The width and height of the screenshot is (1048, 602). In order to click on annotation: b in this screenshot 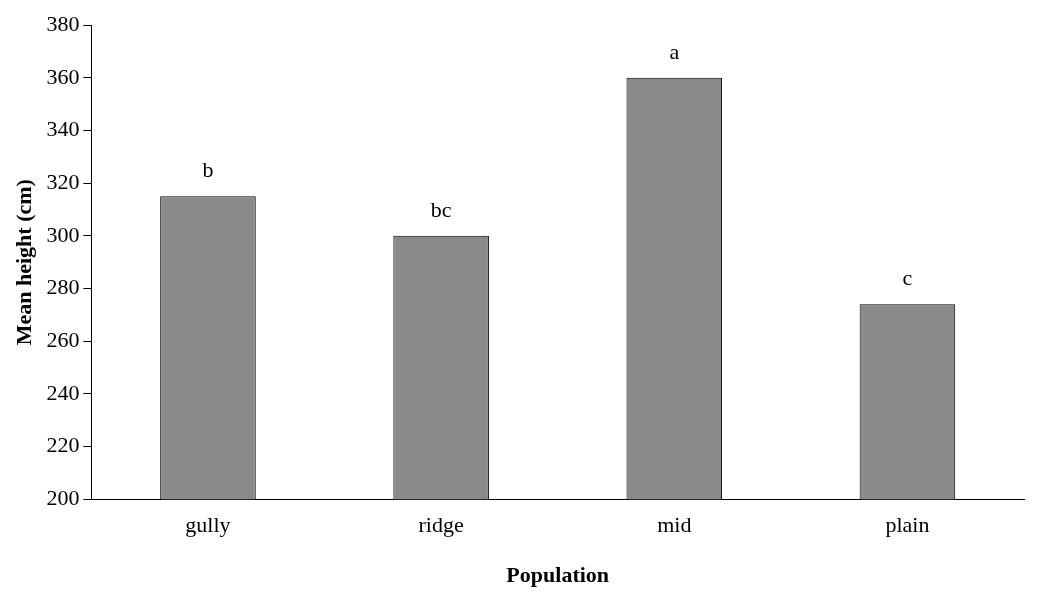, I will do `click(208, 170)`.